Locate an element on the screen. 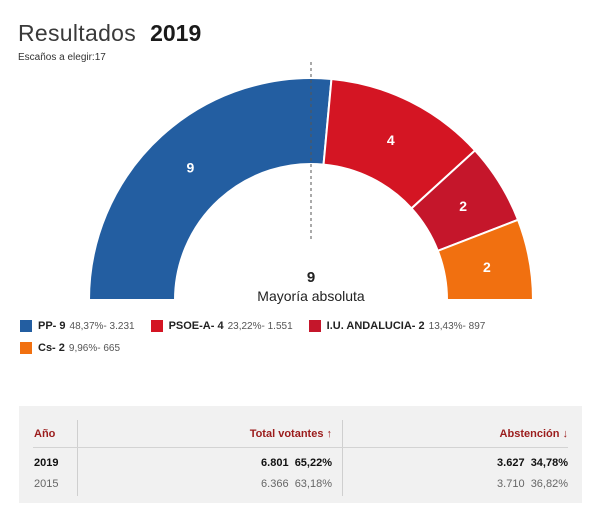 The height and width of the screenshot is (510, 600). legend-swatch-iu is located at coordinates (314, 326).